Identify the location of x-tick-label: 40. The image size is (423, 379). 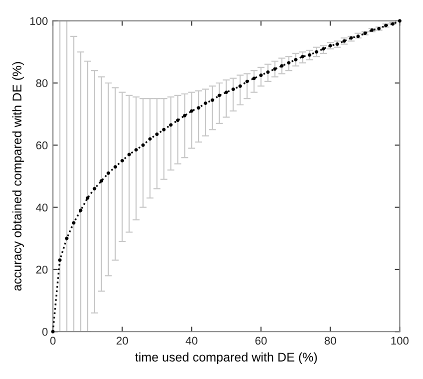
(192, 340).